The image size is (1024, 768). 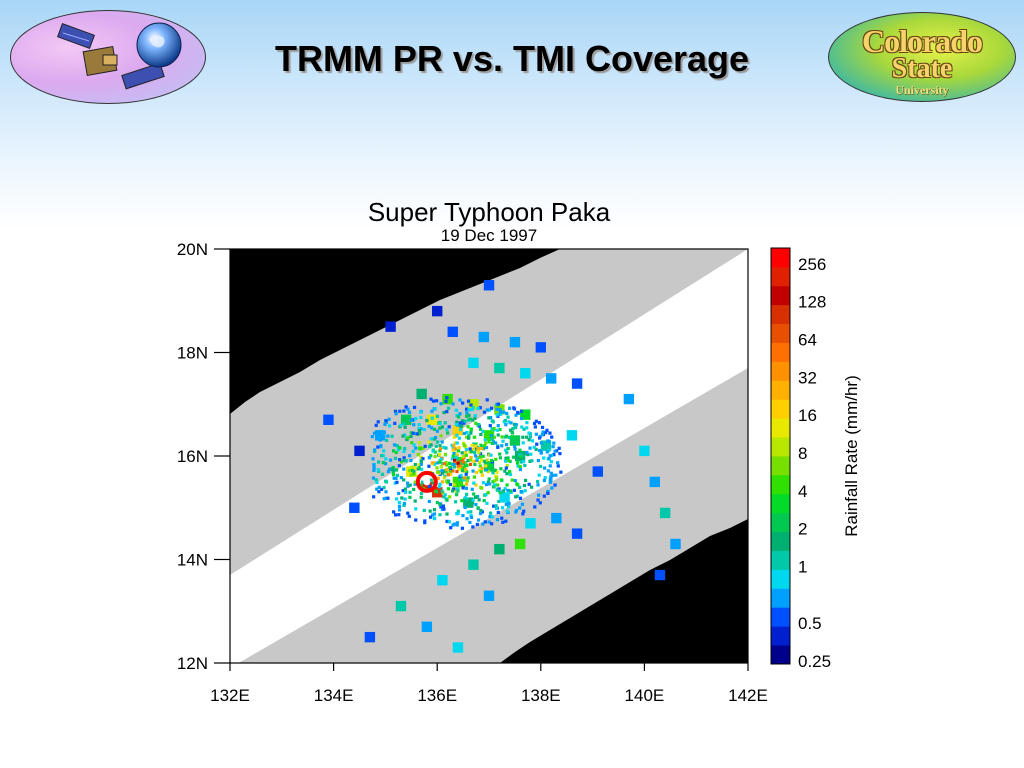 I want to click on colorbar-tick-label: 8, so click(x=802, y=453).